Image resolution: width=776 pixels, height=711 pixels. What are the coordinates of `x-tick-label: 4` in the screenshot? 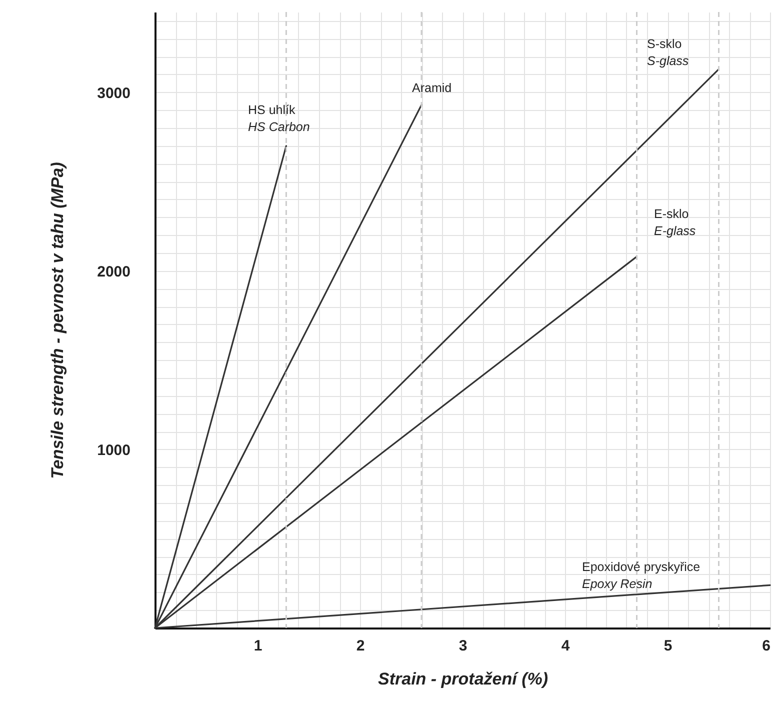 It's located at (565, 646).